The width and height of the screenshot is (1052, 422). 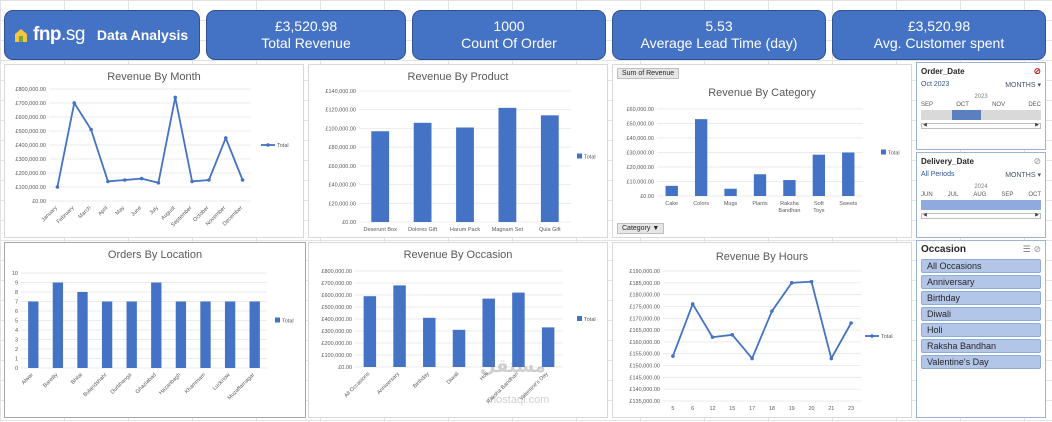 I want to click on y-tick-label: £170,000.00, so click(x=644, y=319).